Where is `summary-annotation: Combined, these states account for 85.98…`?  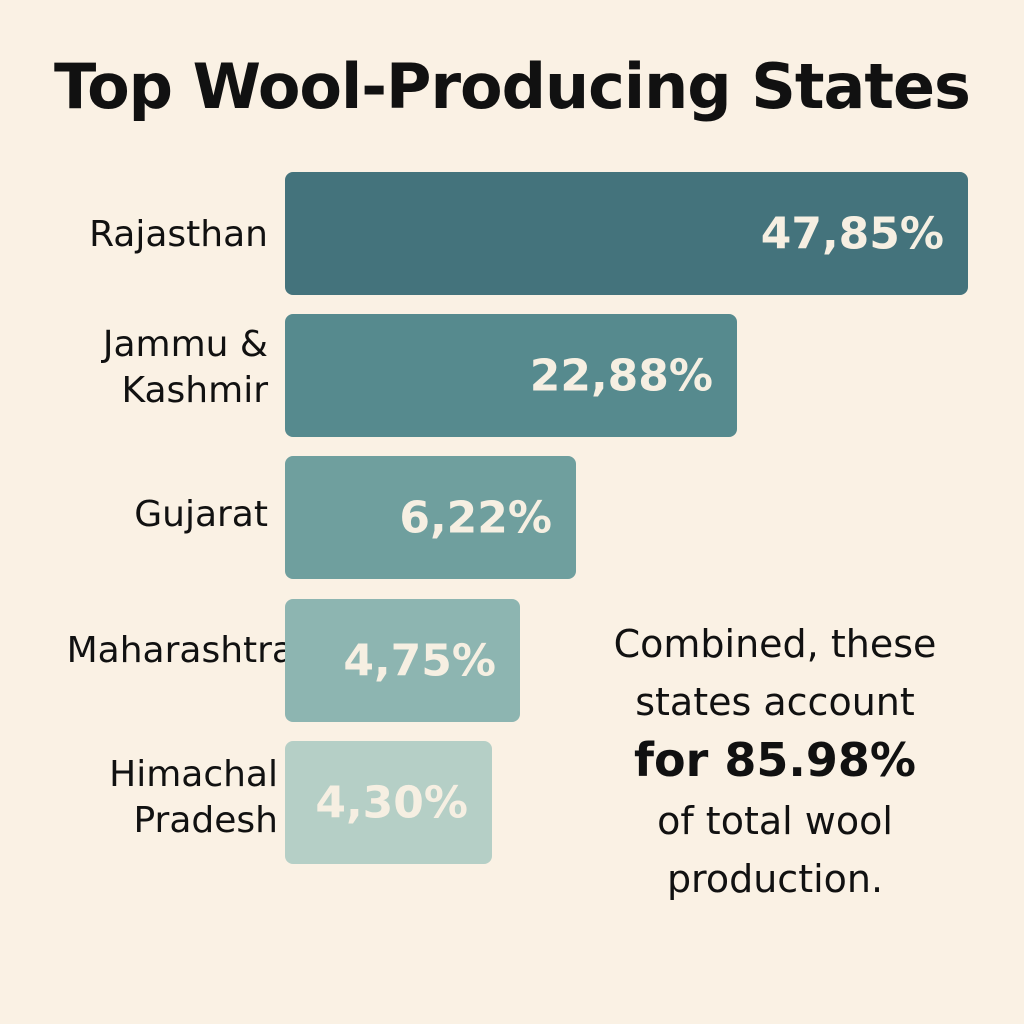 summary-annotation: Combined, these states account for 85.98… is located at coordinates (775, 761).